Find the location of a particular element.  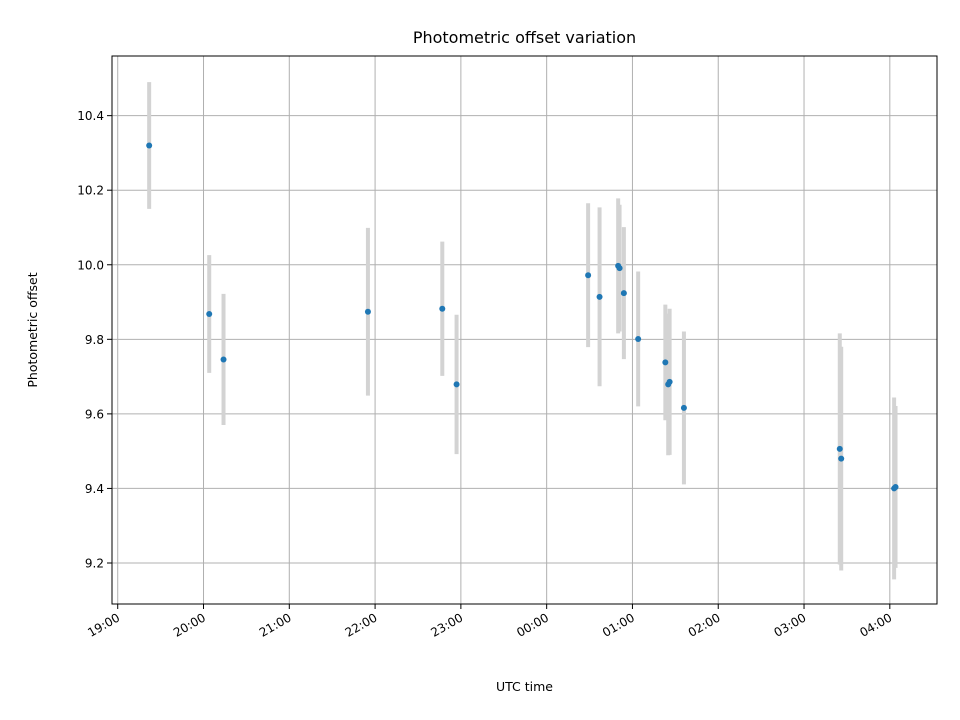

y-tick-label: 9.8 is located at coordinates (94, 340).